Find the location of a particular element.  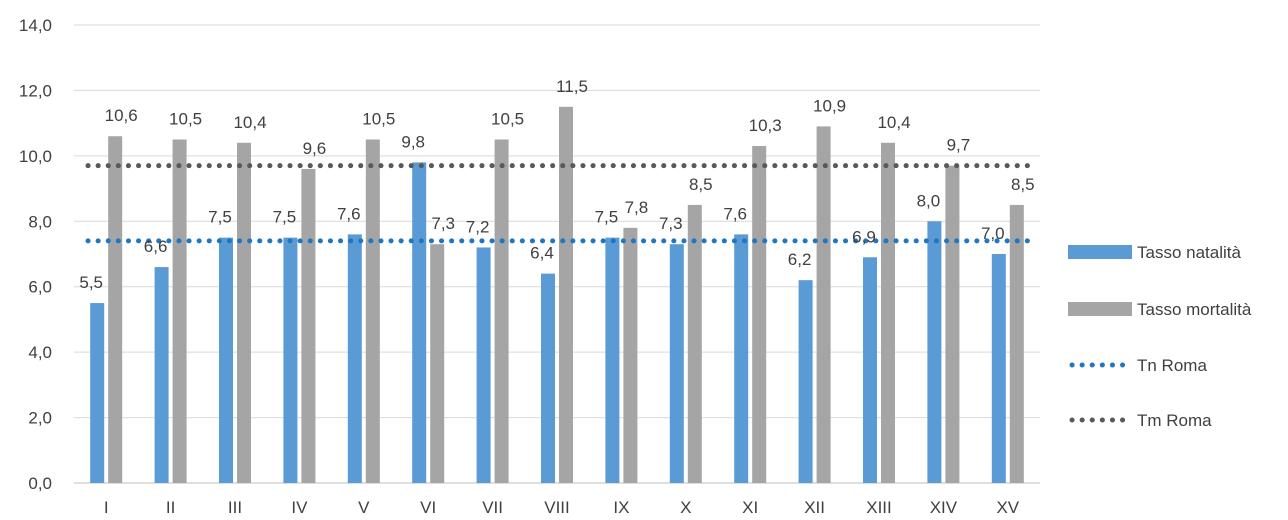

x-tick-label: XI is located at coordinates (750, 507).